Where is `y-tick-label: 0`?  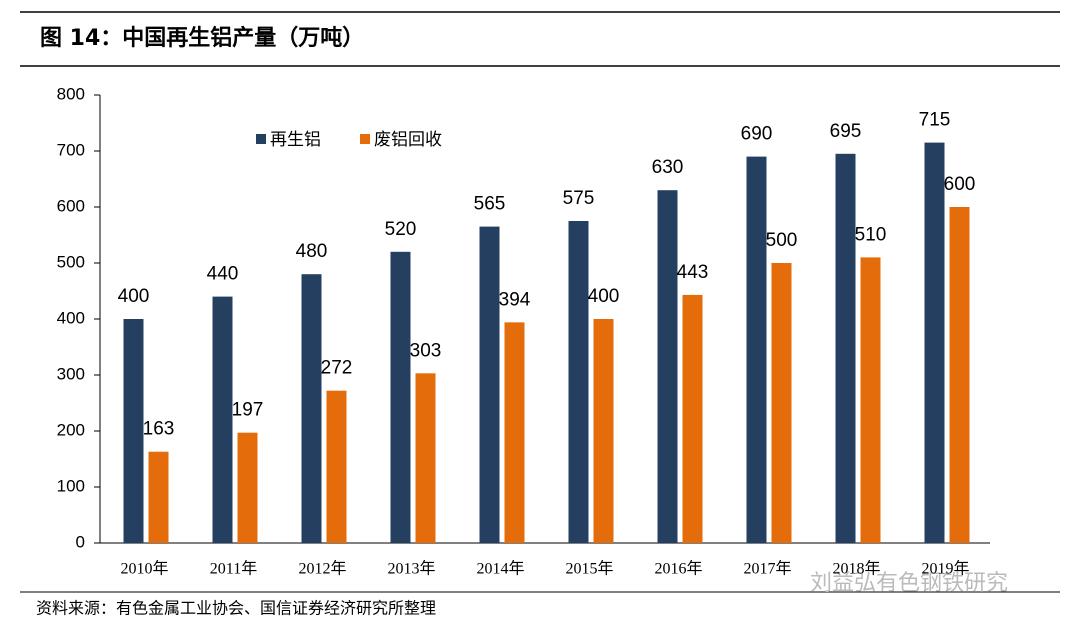
y-tick-label: 0 is located at coordinates (80, 541).